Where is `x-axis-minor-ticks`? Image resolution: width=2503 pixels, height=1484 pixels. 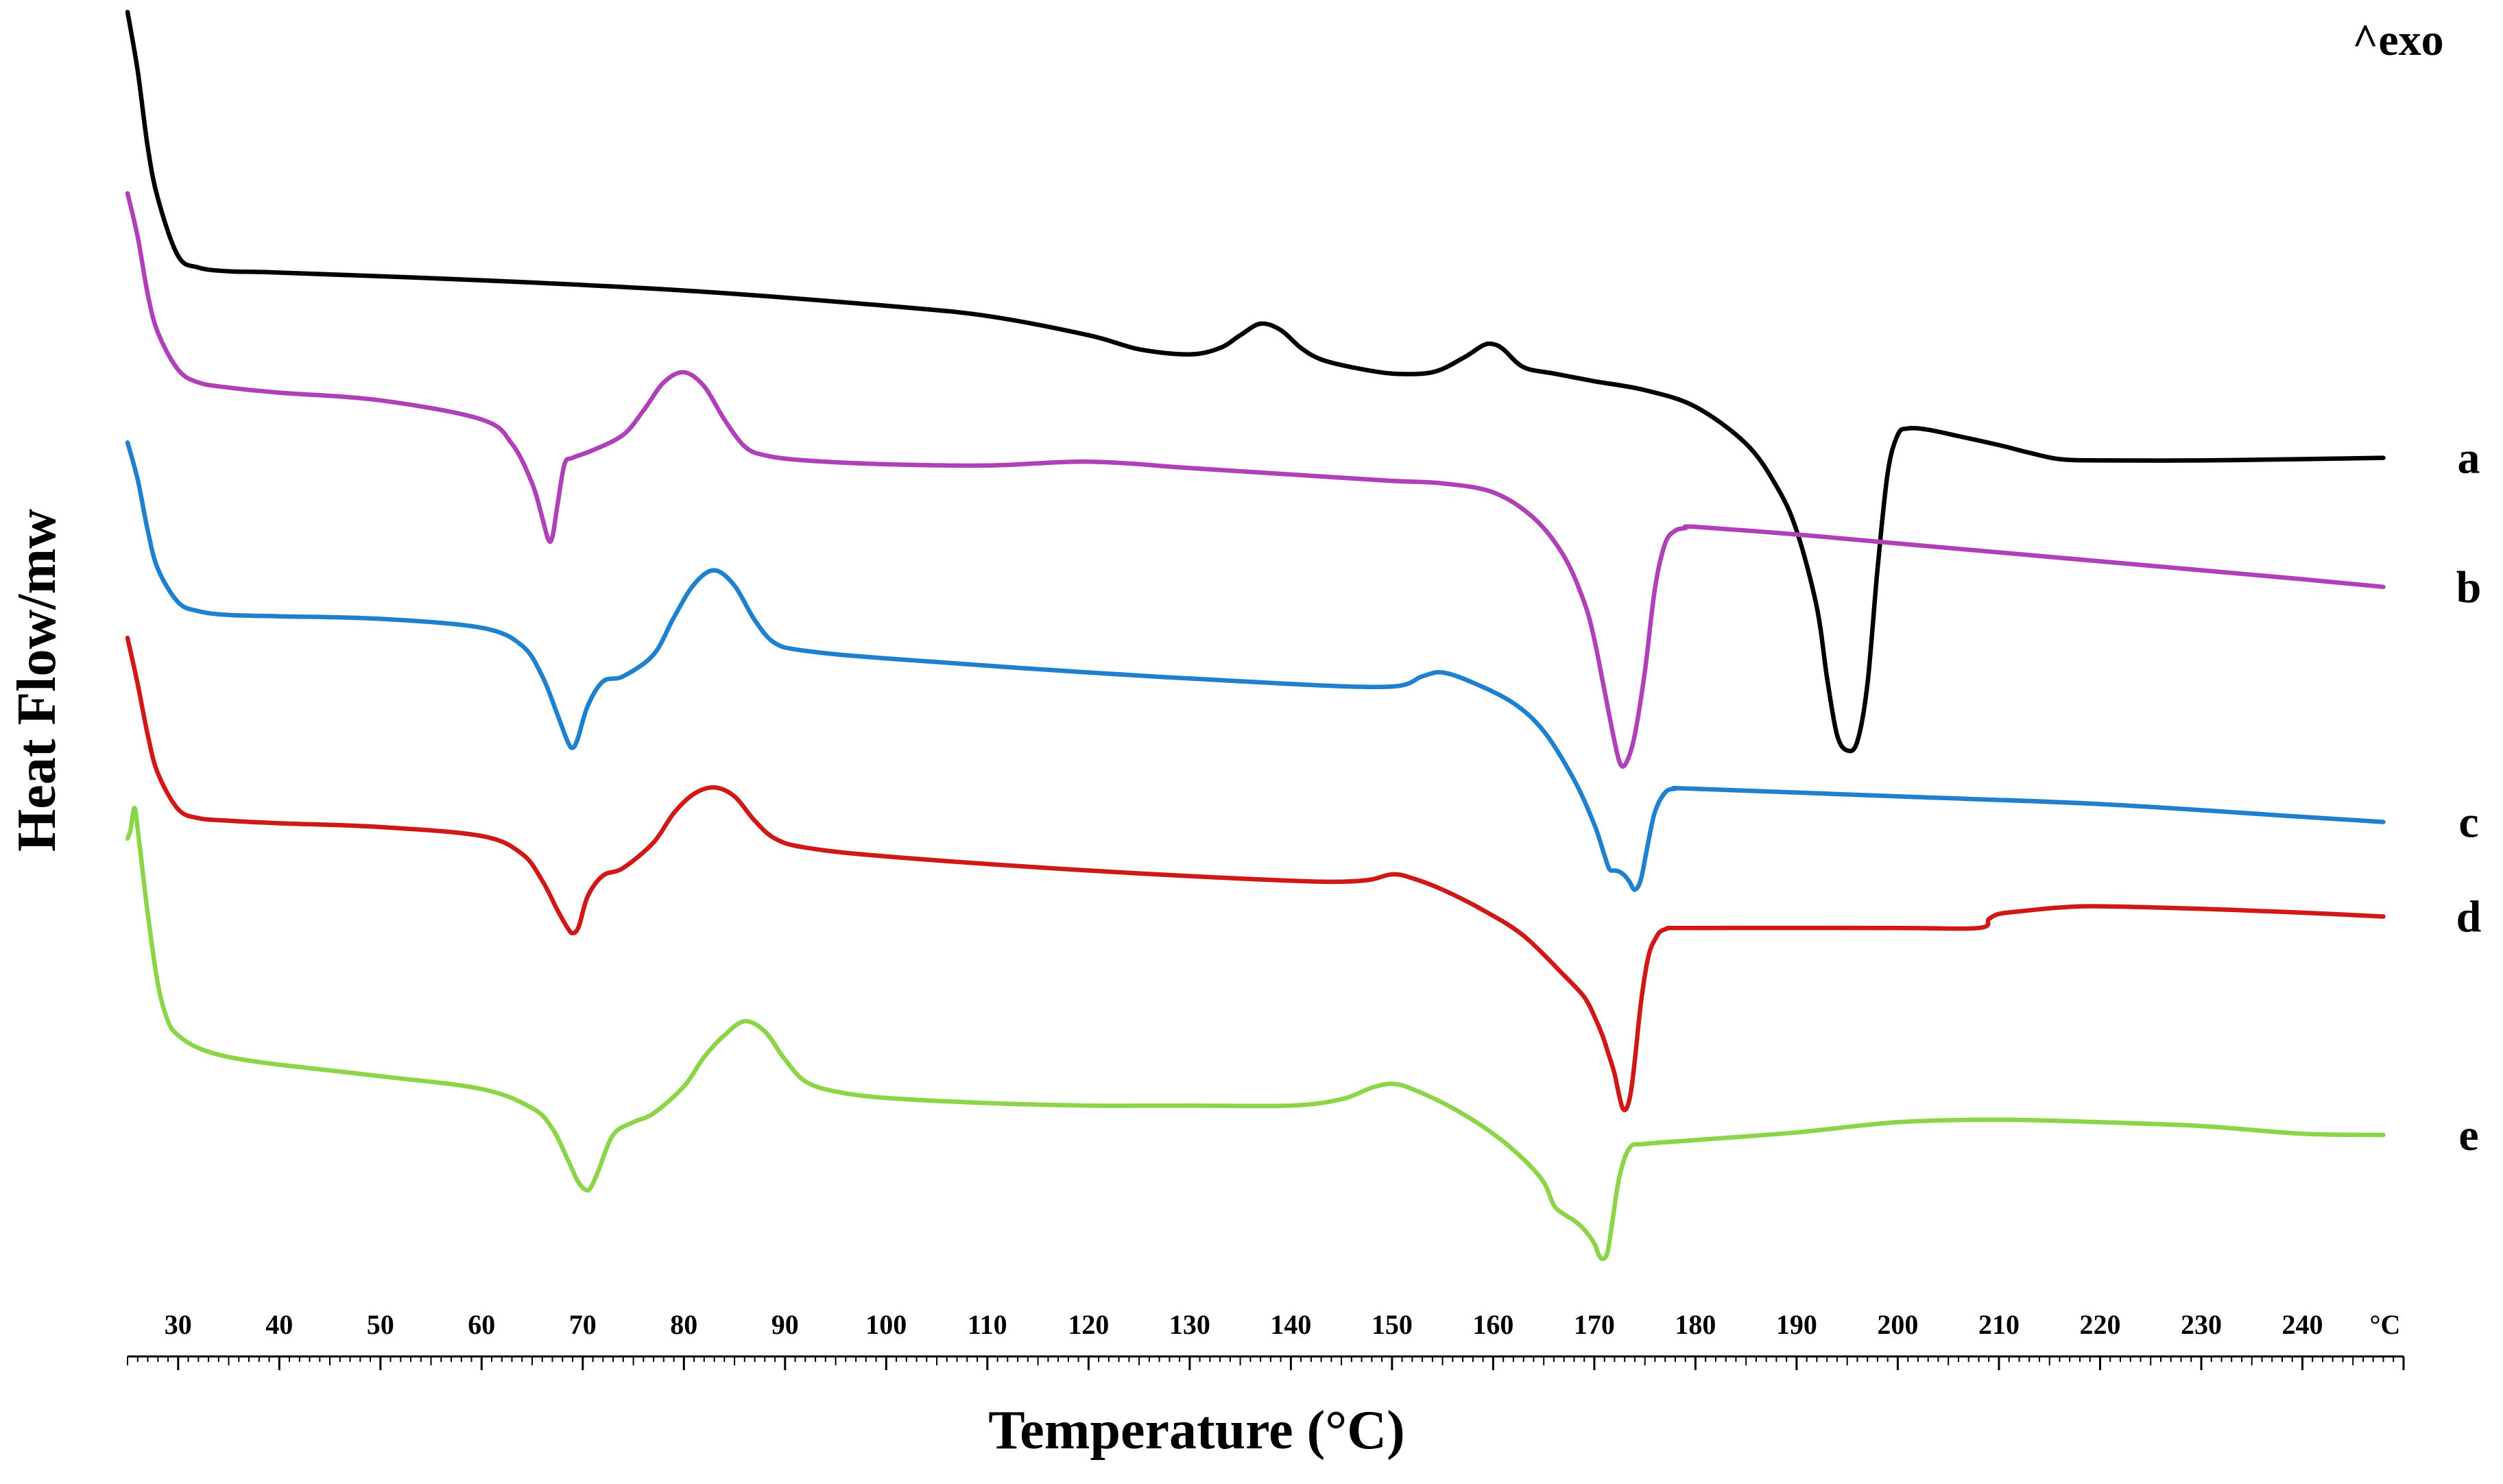 x-axis-minor-ticks is located at coordinates (1266, 1363).